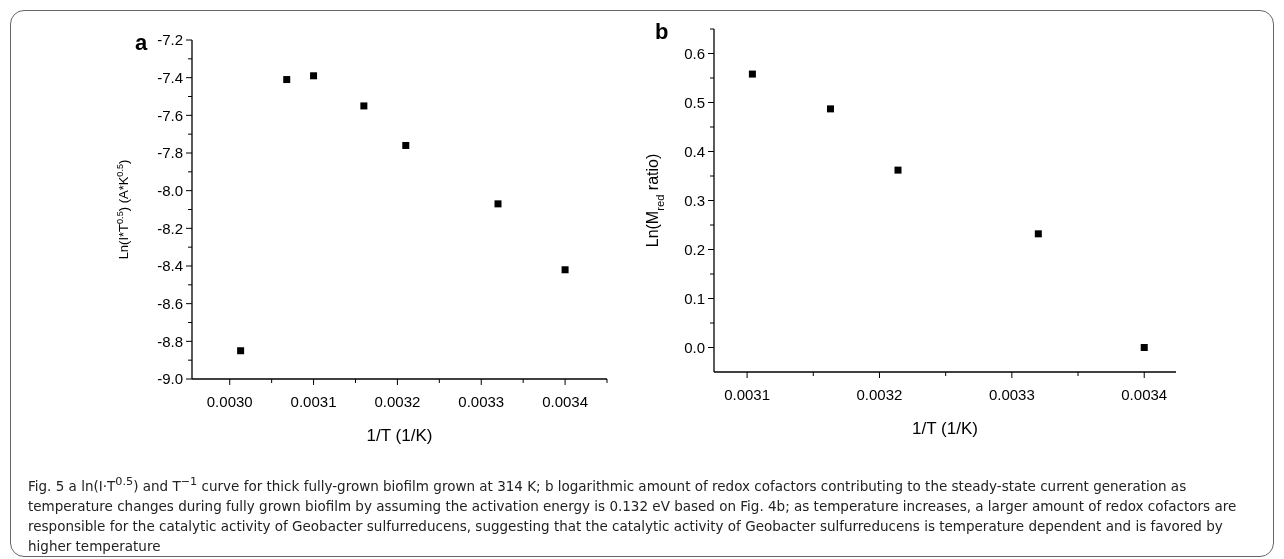  I want to click on y-tick-label: 0.4, so click(694, 151).